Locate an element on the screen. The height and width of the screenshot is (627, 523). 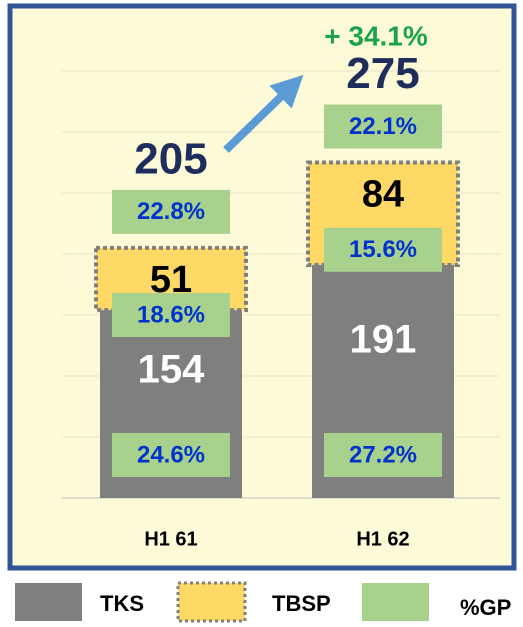
value-label: 154 is located at coordinates (171, 370).